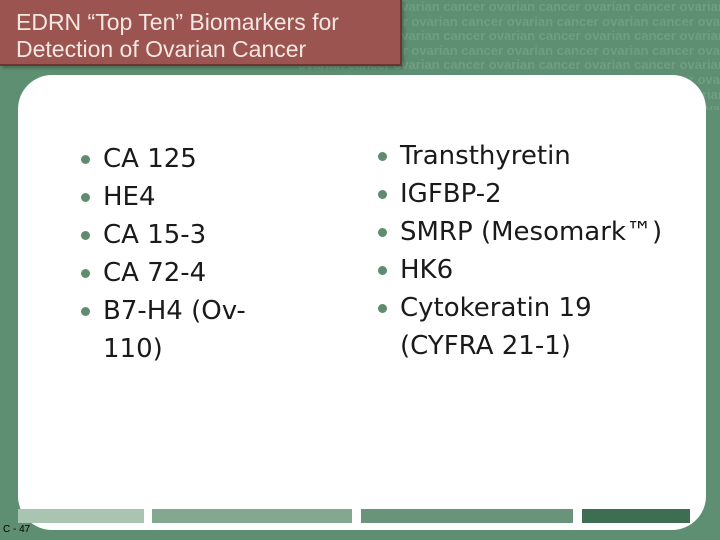  I want to click on list-item: HE4, so click(190, 197).